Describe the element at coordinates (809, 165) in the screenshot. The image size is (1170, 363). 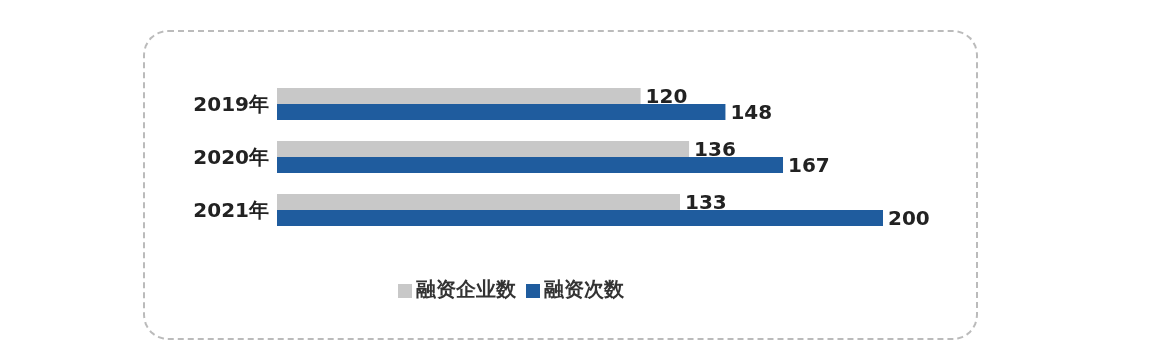
I see `data-label: 167` at that location.